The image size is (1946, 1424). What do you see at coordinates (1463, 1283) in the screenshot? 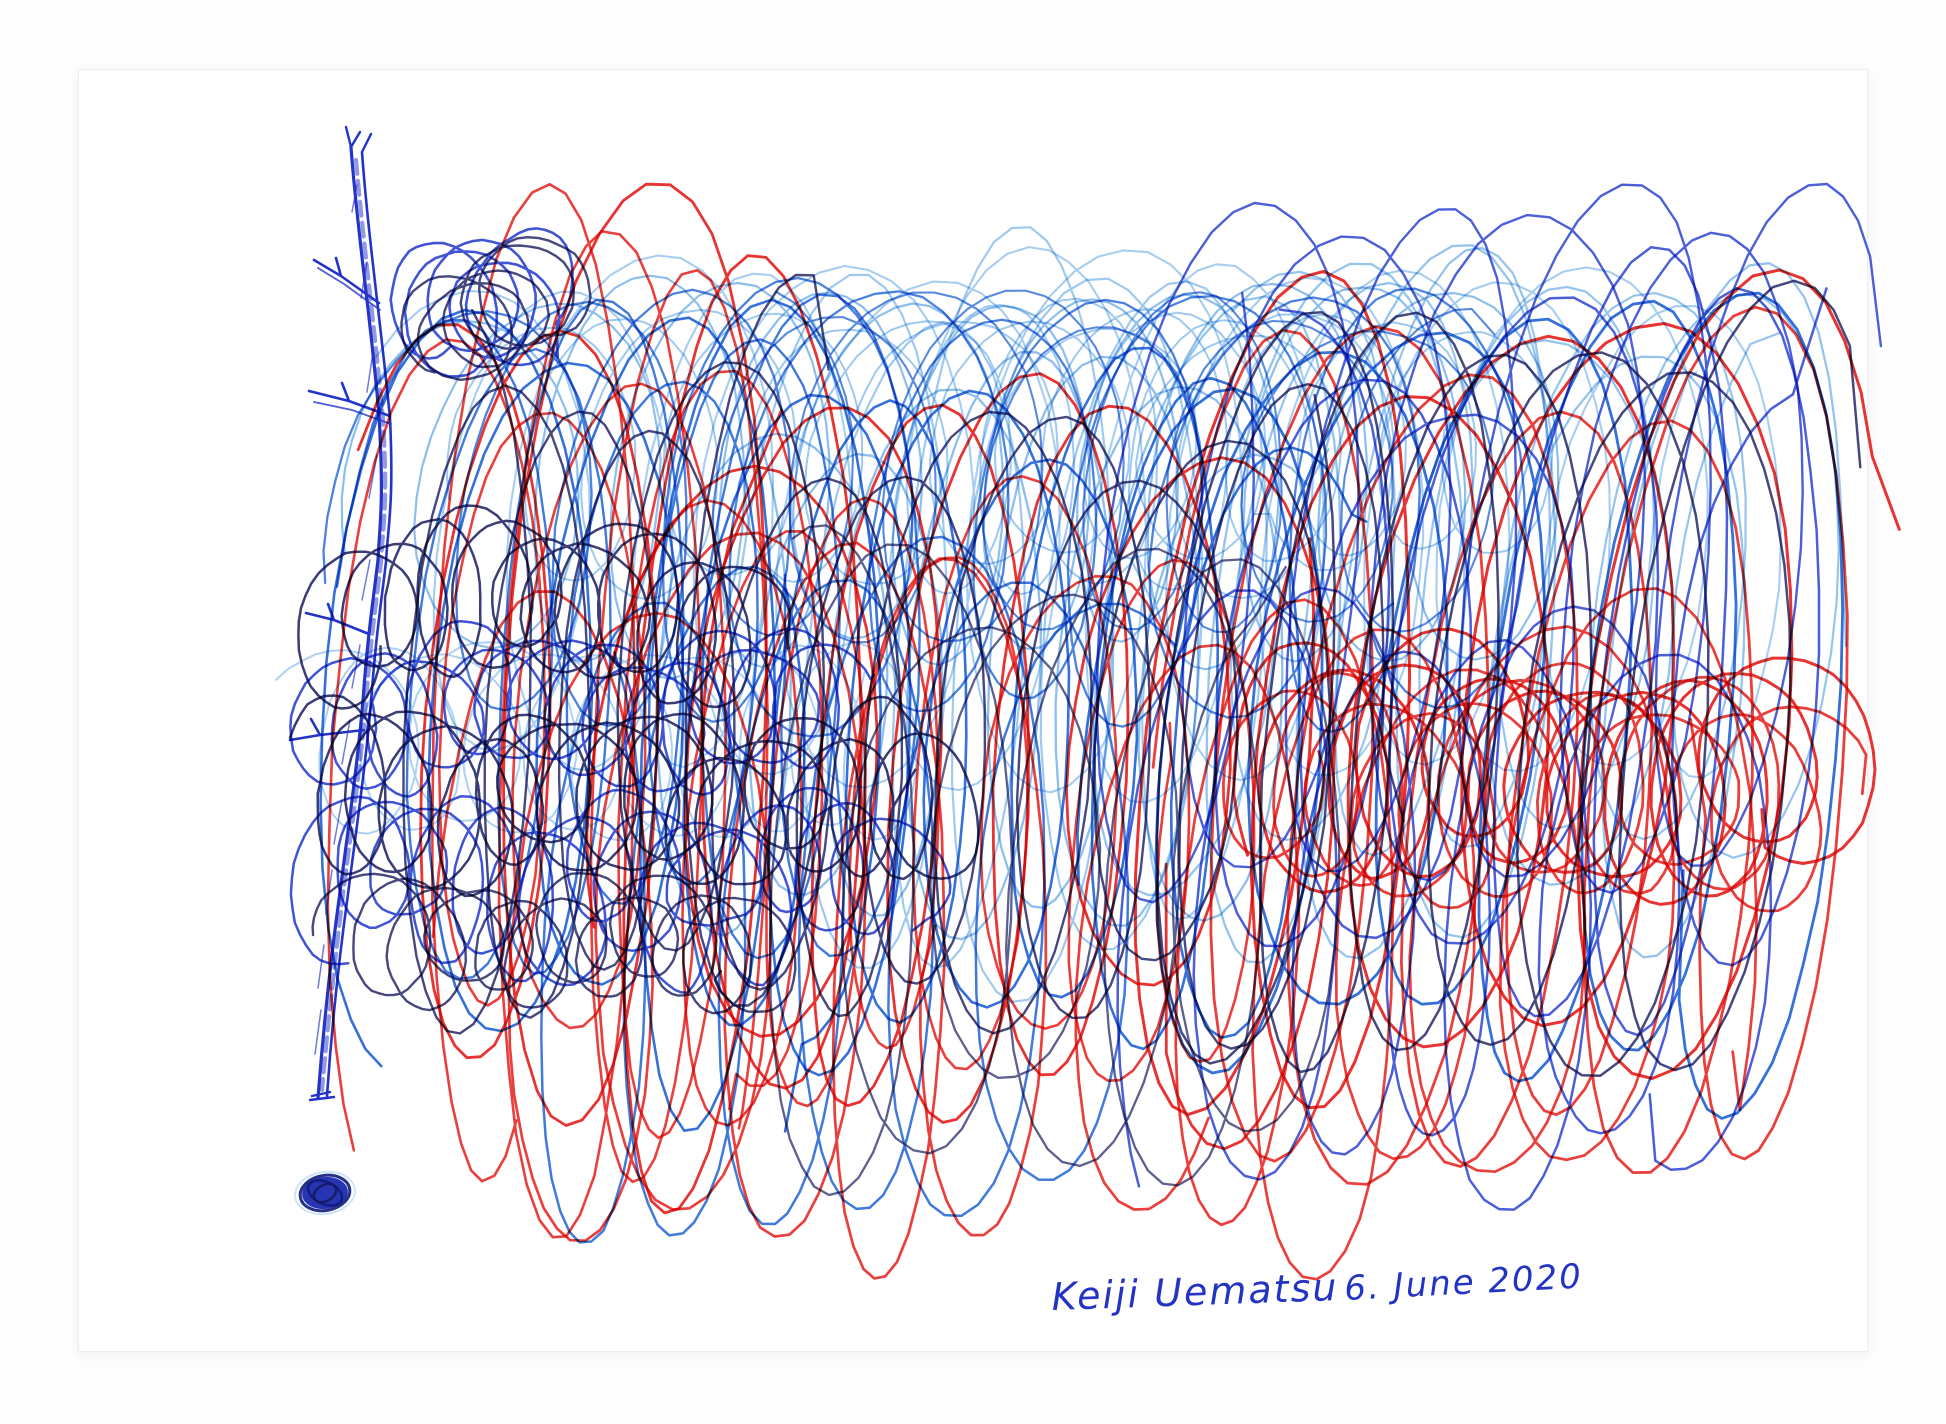
I see `signature-date: 6. June 2020` at bounding box center [1463, 1283].